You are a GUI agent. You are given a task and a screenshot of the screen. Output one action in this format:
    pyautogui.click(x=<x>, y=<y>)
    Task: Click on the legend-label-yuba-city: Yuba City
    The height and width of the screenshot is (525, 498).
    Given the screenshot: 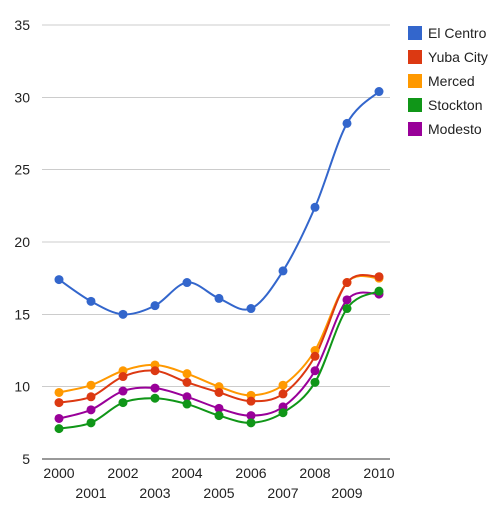 What is the action you would take?
    pyautogui.click(x=458, y=57)
    